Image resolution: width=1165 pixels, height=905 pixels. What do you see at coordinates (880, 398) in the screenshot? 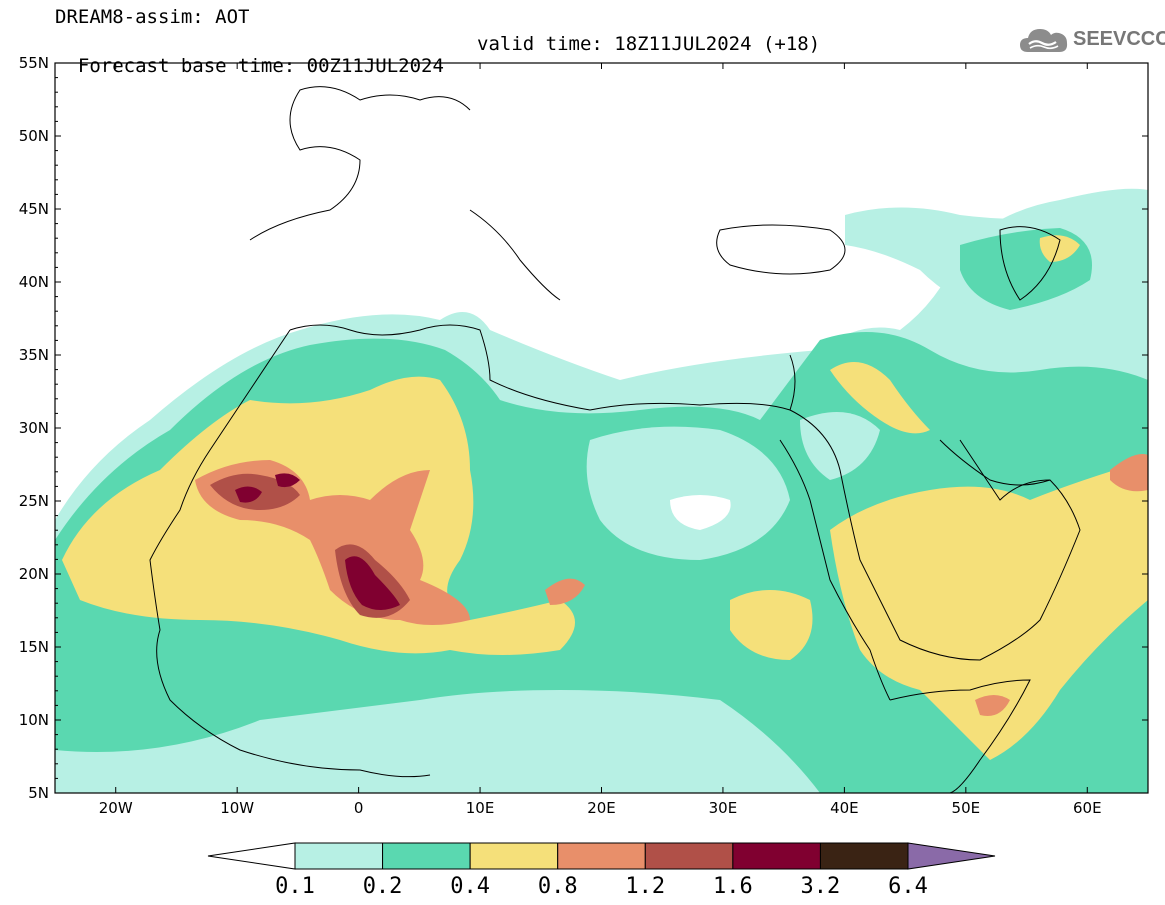
I see `aot-field-contour-0.4-arabia-north` at bounding box center [880, 398].